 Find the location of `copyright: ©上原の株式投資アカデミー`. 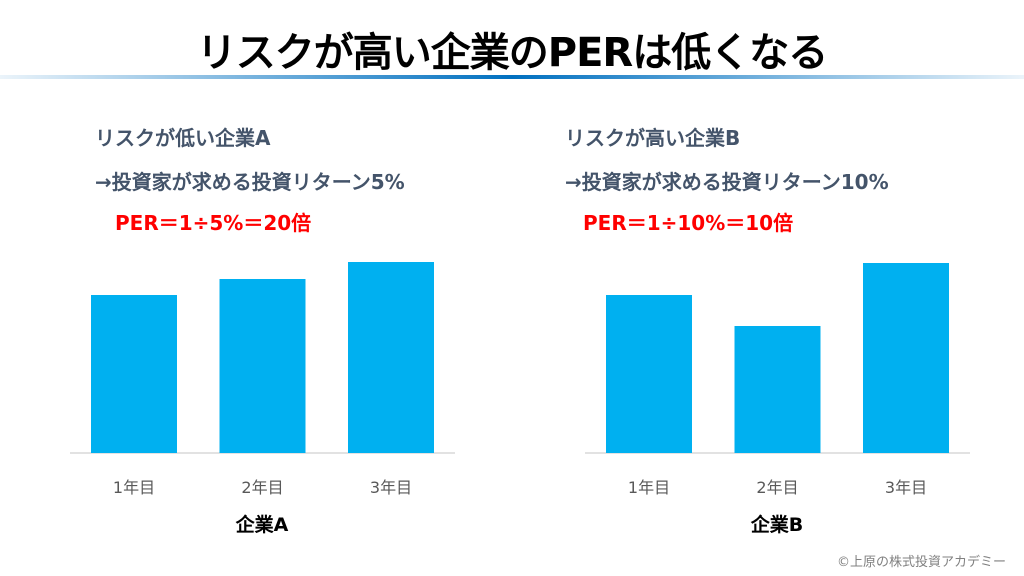

copyright: ©上原の株式投資アカデミー is located at coordinates (921, 562).